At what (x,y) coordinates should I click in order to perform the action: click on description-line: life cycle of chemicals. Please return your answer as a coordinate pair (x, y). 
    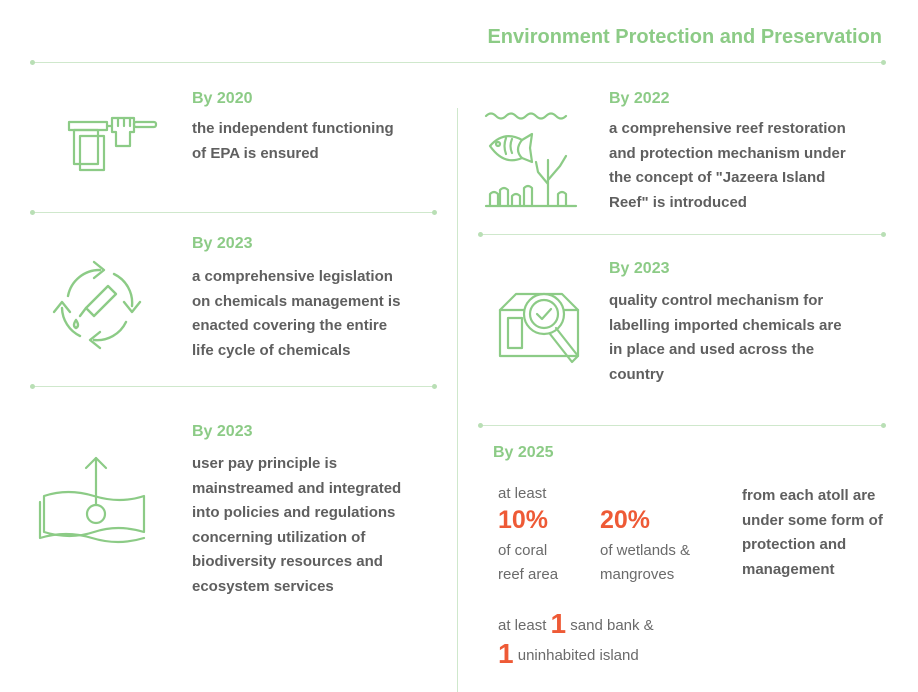
    Looking at the image, I should click on (271, 350).